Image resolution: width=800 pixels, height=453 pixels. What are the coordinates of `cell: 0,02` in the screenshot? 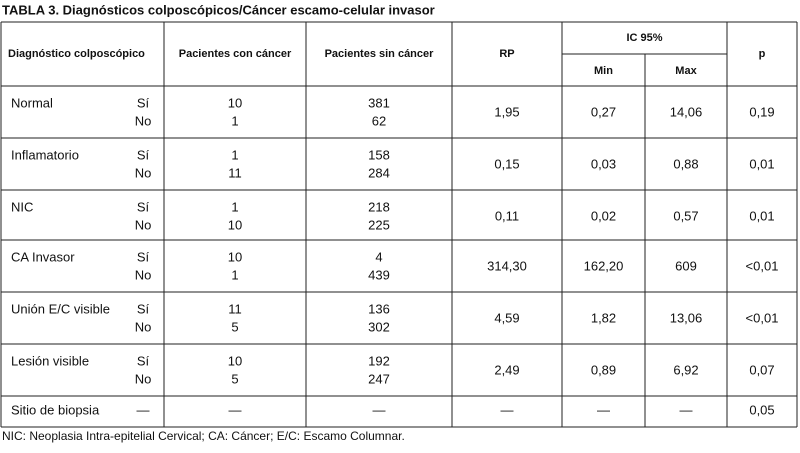 It's located at (603, 215).